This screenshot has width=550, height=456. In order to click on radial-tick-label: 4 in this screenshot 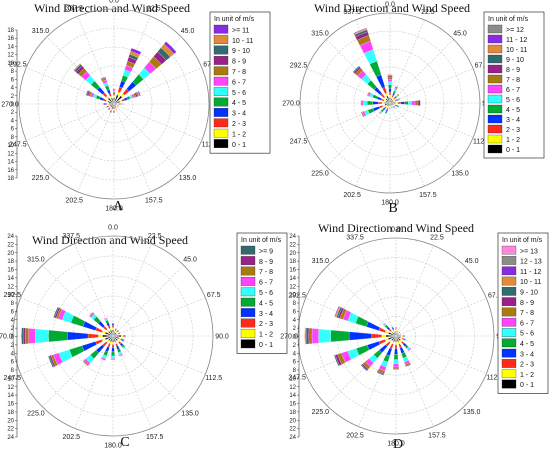, I will do `click(295, 321)`.